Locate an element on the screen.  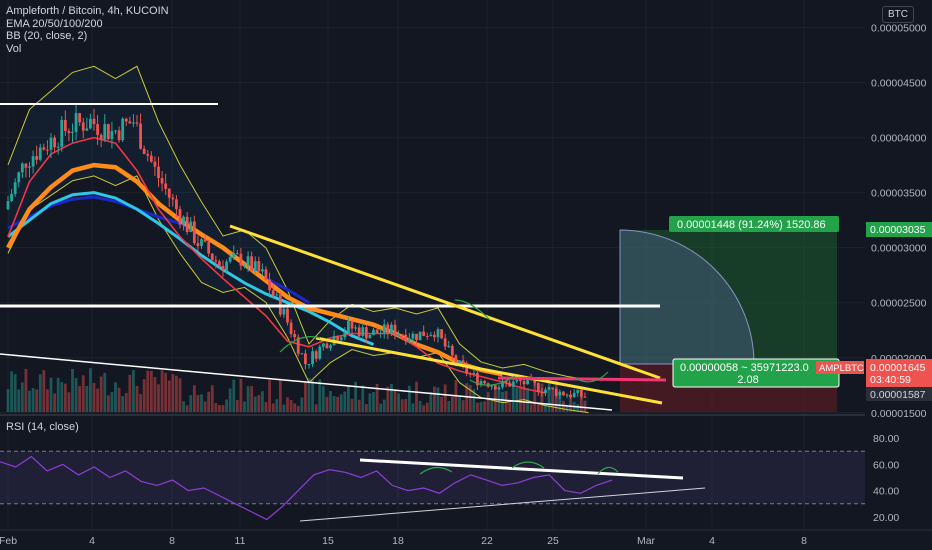
time-tick: 8 is located at coordinates (804, 541).